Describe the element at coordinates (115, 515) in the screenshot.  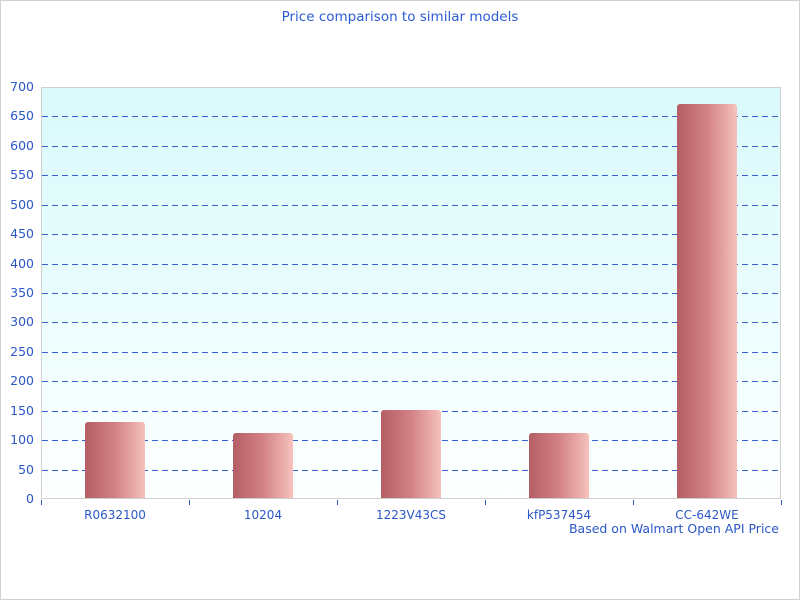
I see `x-category-label-R0632100: R0632100` at that location.